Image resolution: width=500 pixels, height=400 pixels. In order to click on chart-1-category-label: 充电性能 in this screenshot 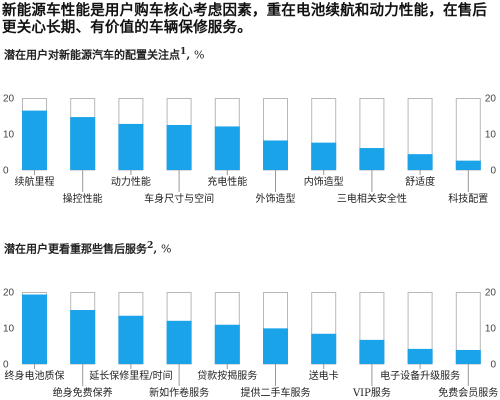, I will do `click(227, 181)`.